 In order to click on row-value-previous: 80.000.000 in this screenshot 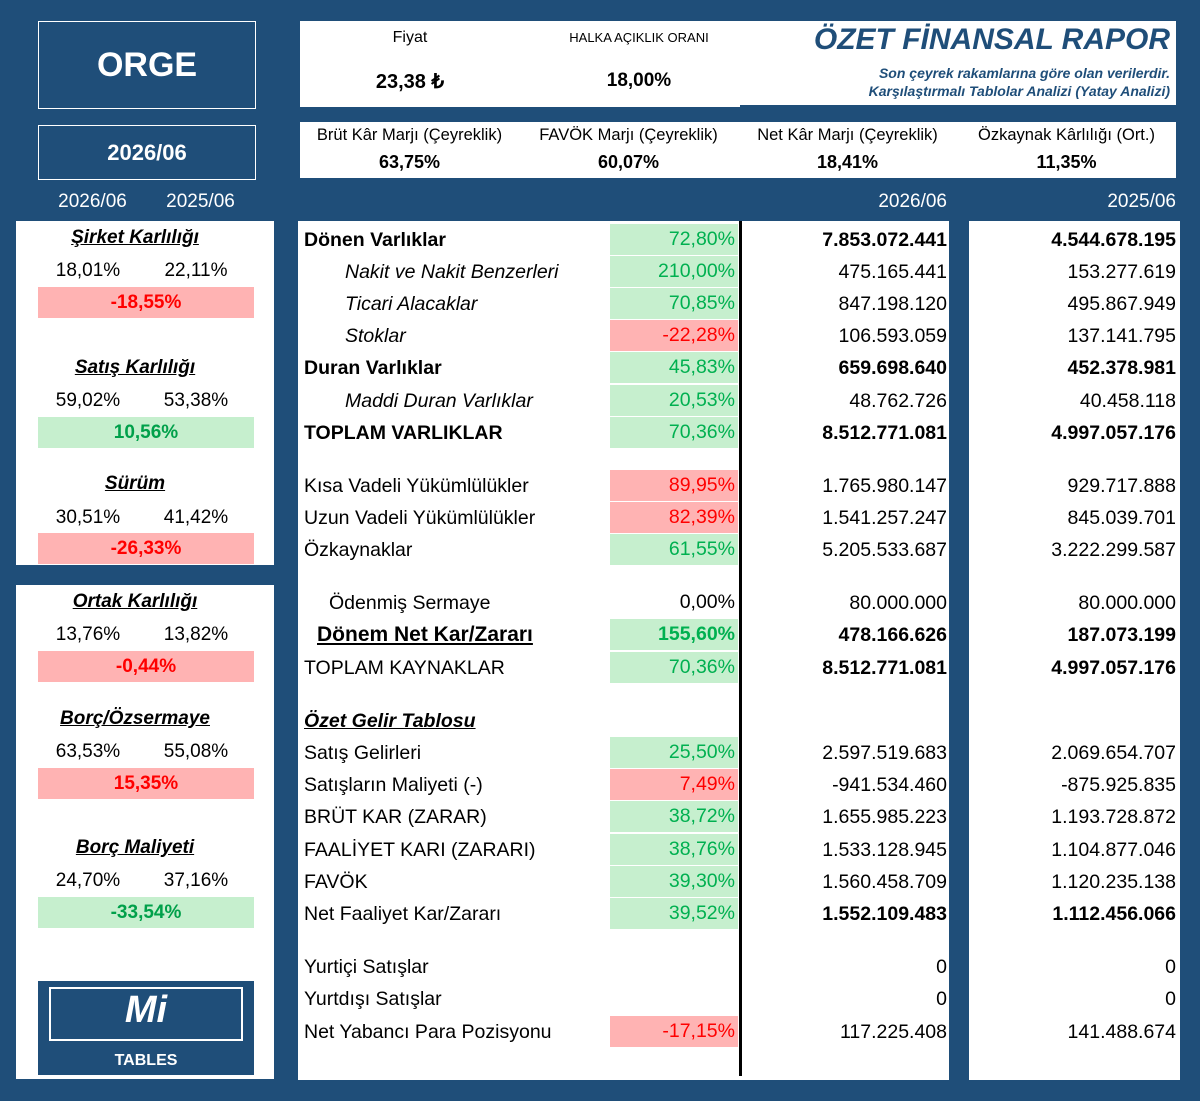, I will do `click(1127, 603)`.